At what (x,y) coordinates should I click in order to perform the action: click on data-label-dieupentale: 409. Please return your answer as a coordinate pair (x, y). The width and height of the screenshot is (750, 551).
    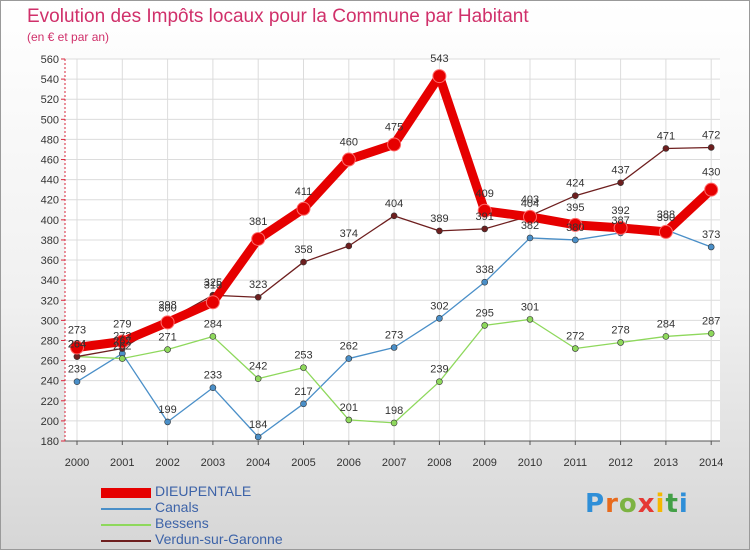
    Looking at the image, I should click on (485, 194).